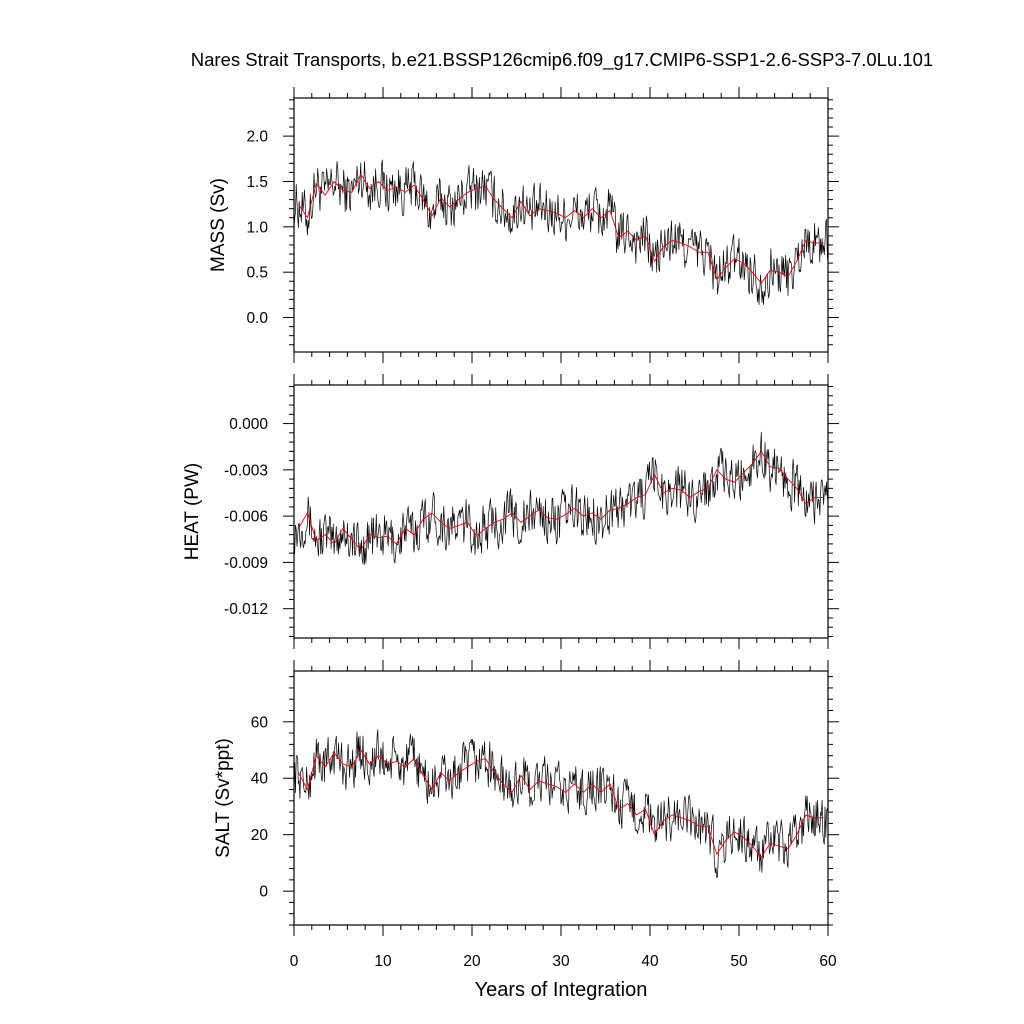 Image resolution: width=1024 pixels, height=1024 pixels. I want to click on x-tick-label: 60, so click(828, 961).